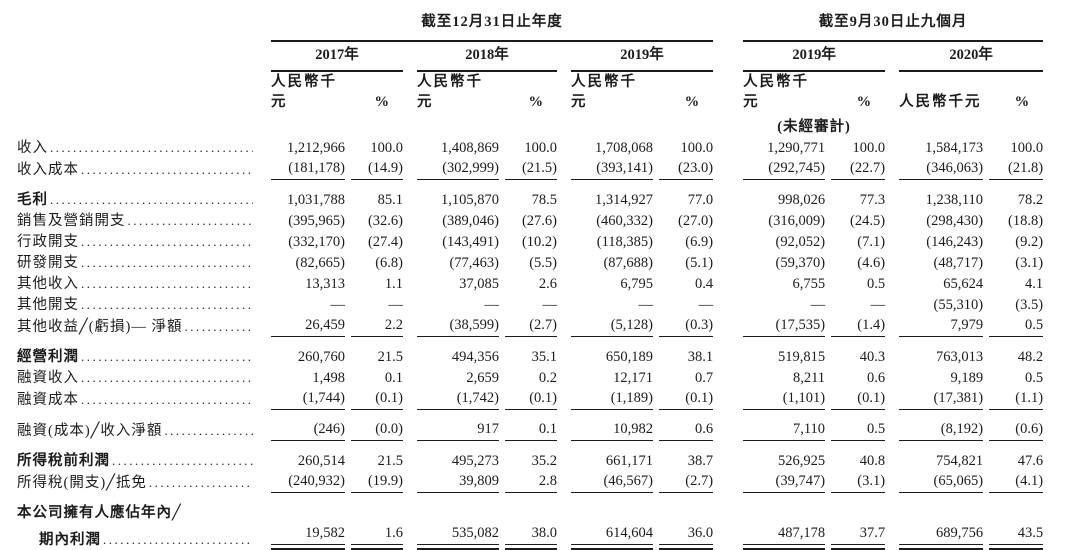 This screenshot has width=1071, height=550. What do you see at coordinates (1026, 221) in the screenshot?
I see `pct-cell: (18.8)` at bounding box center [1026, 221].